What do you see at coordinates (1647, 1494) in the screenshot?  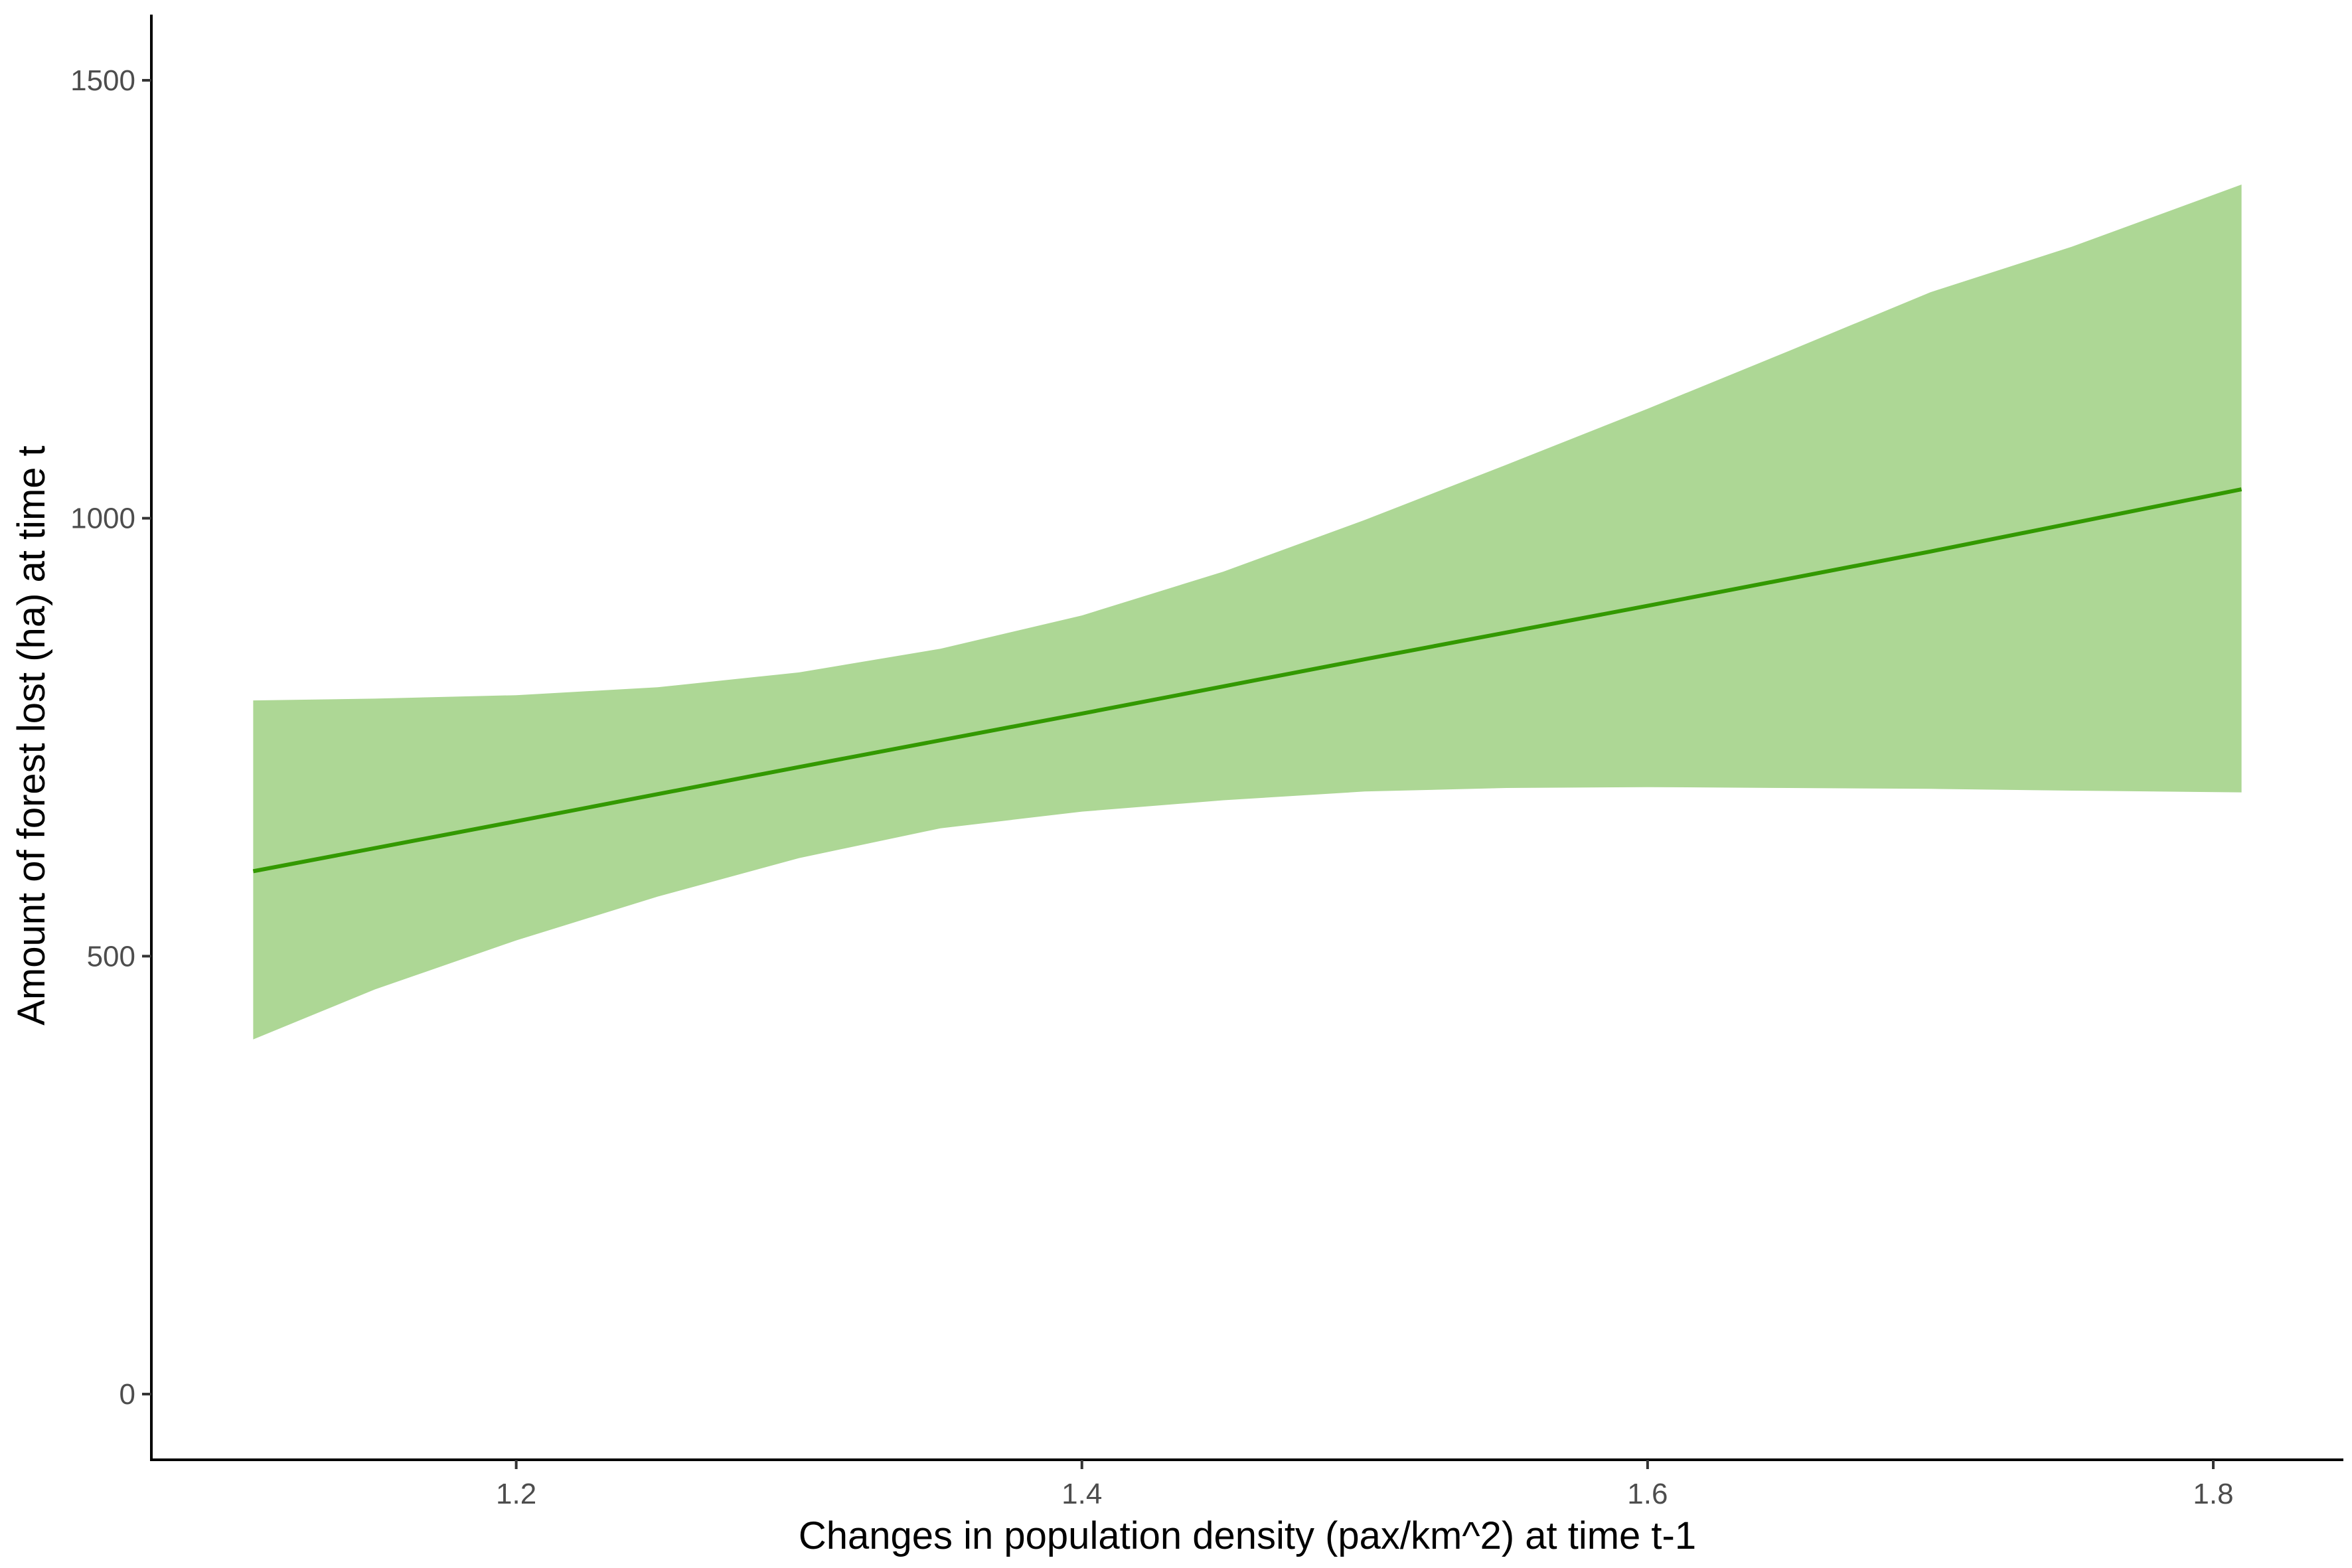 I see `x-tick-label: 1.6` at bounding box center [1647, 1494].